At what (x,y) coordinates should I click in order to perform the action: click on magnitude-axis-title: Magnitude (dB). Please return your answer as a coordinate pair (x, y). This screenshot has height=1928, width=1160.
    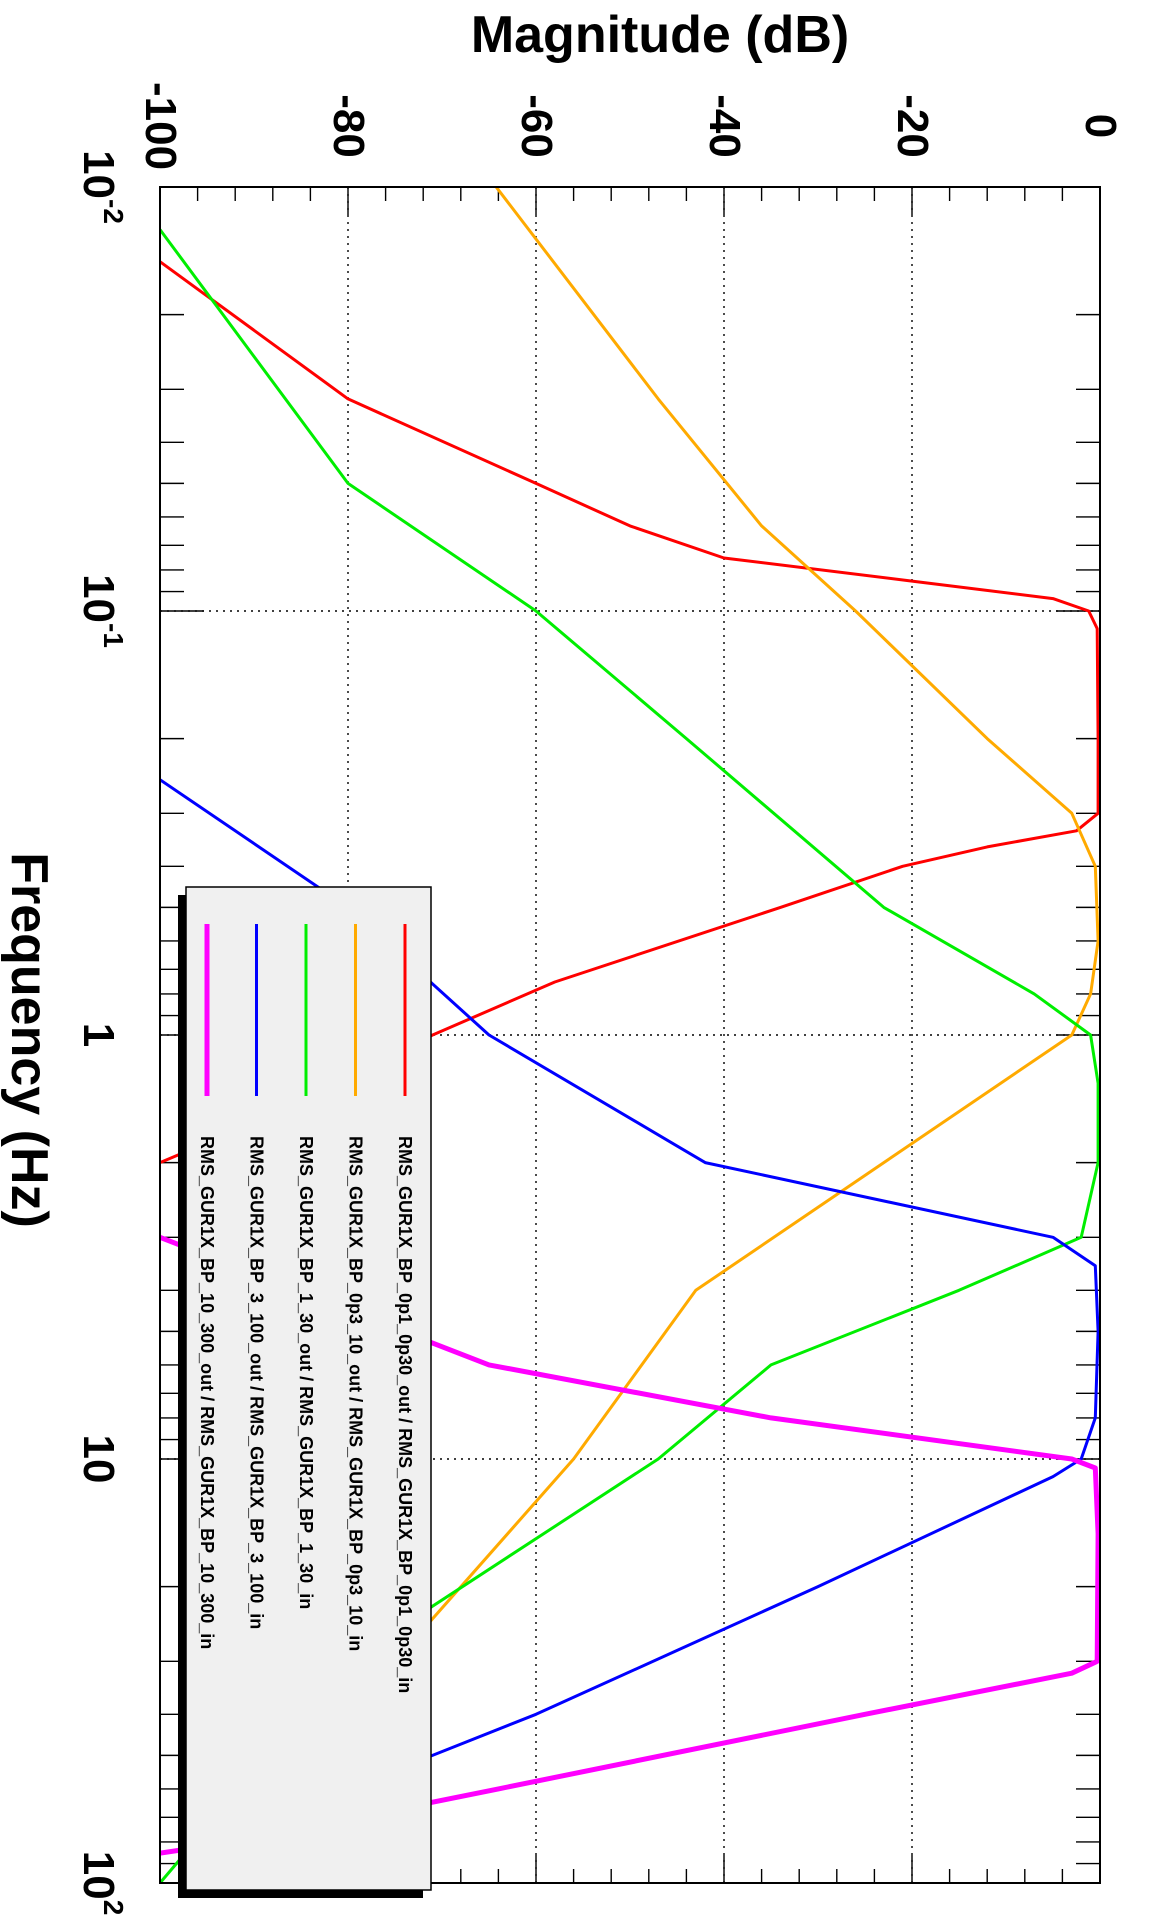
    Looking at the image, I should click on (660, 35).